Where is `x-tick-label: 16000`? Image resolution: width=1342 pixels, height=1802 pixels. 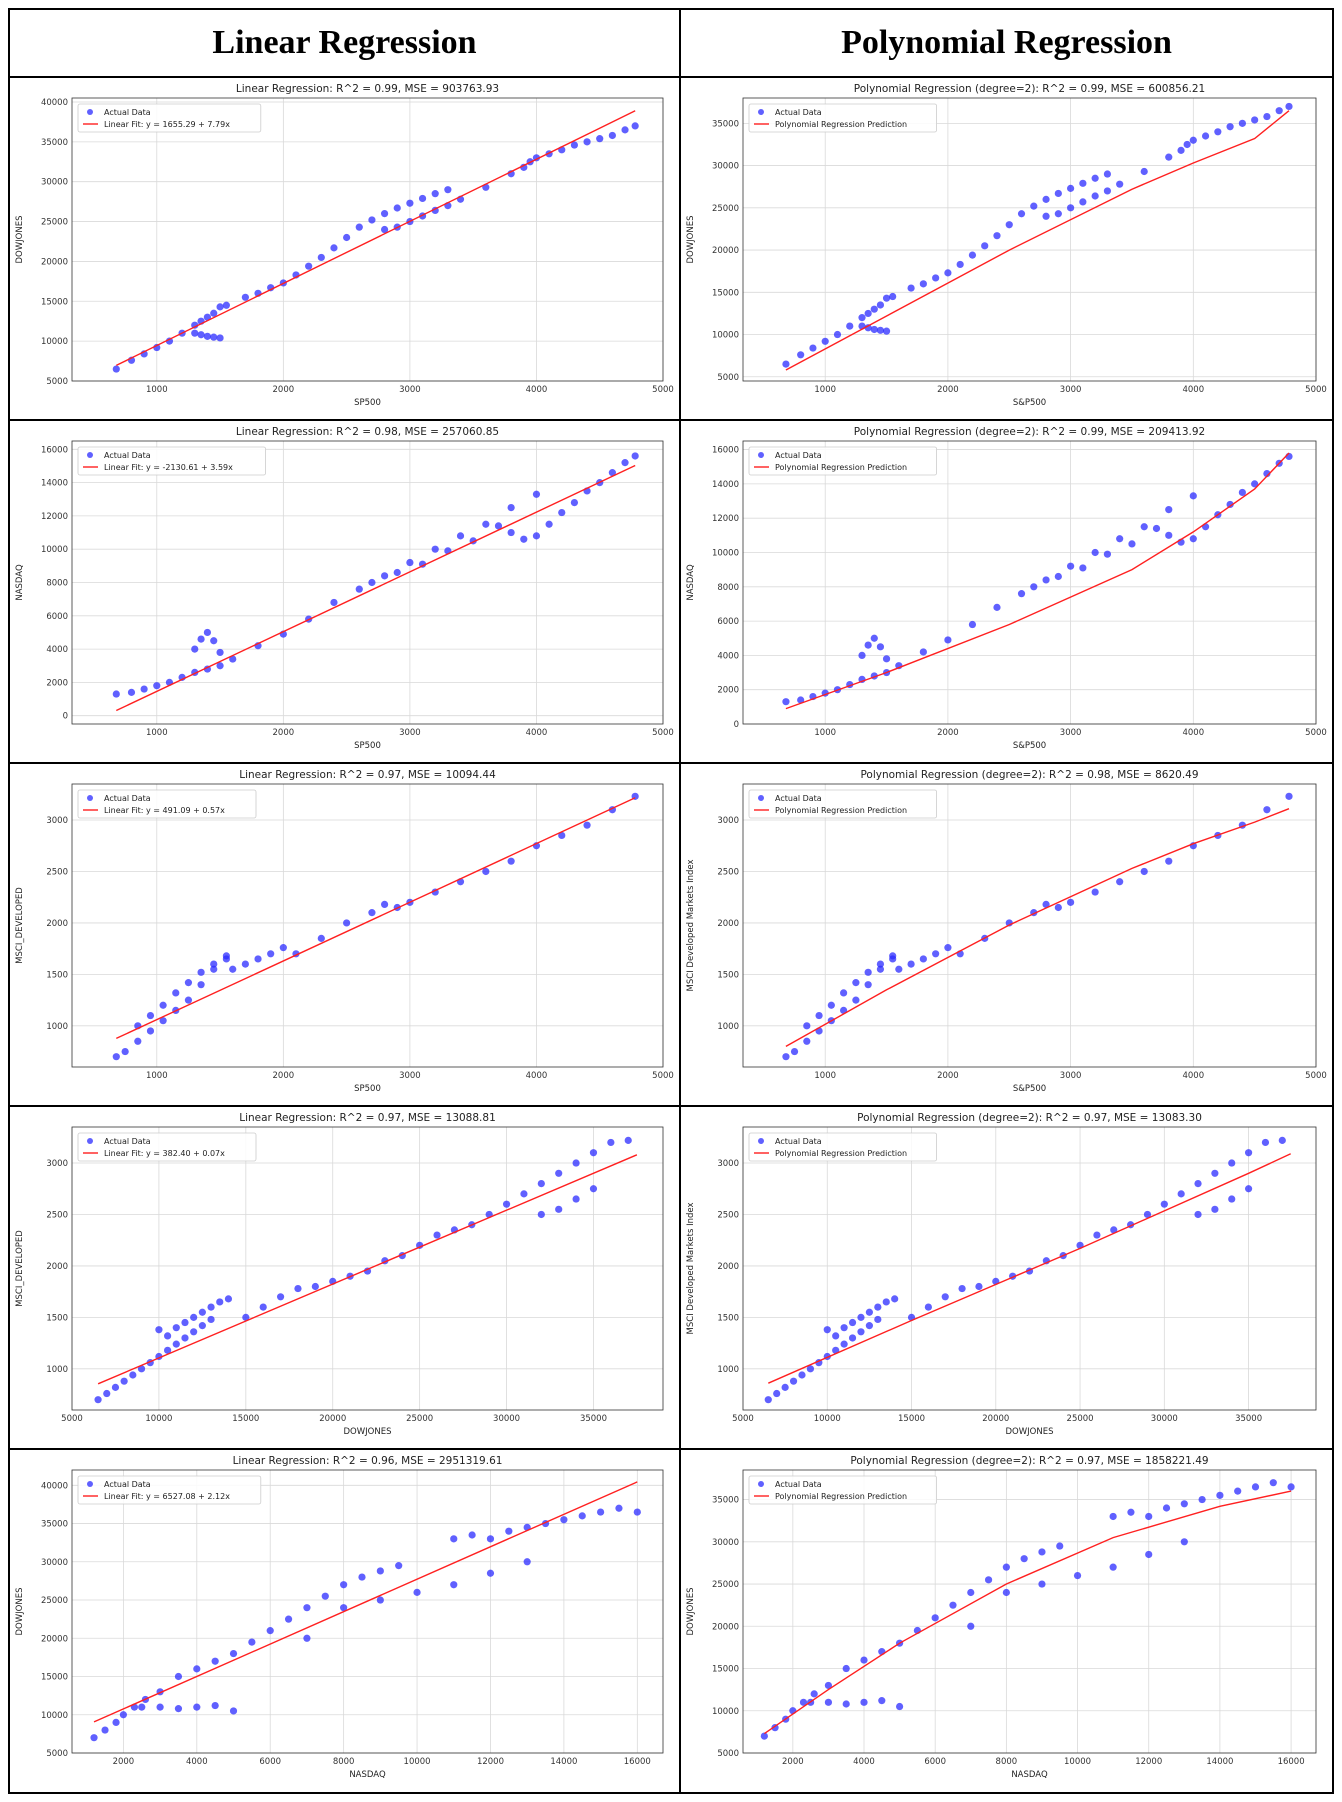 x-tick-label: 16000 is located at coordinates (1291, 1762).